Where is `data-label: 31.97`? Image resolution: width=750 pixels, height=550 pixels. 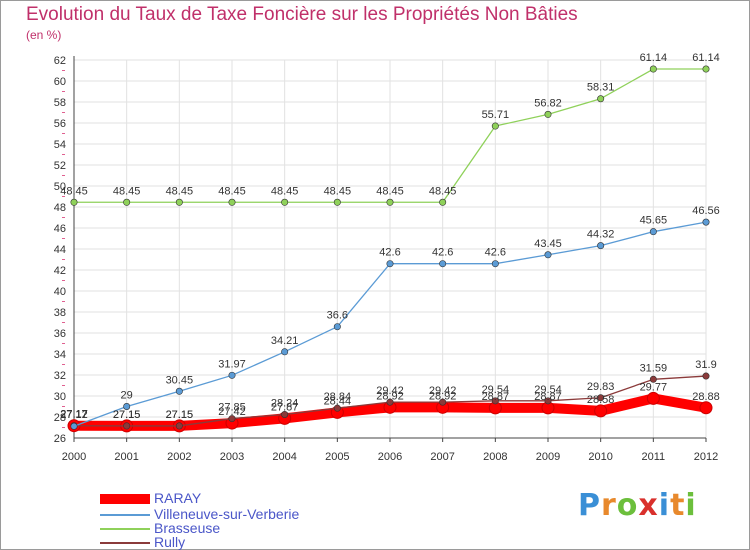 data-label: 31.97 is located at coordinates (232, 364).